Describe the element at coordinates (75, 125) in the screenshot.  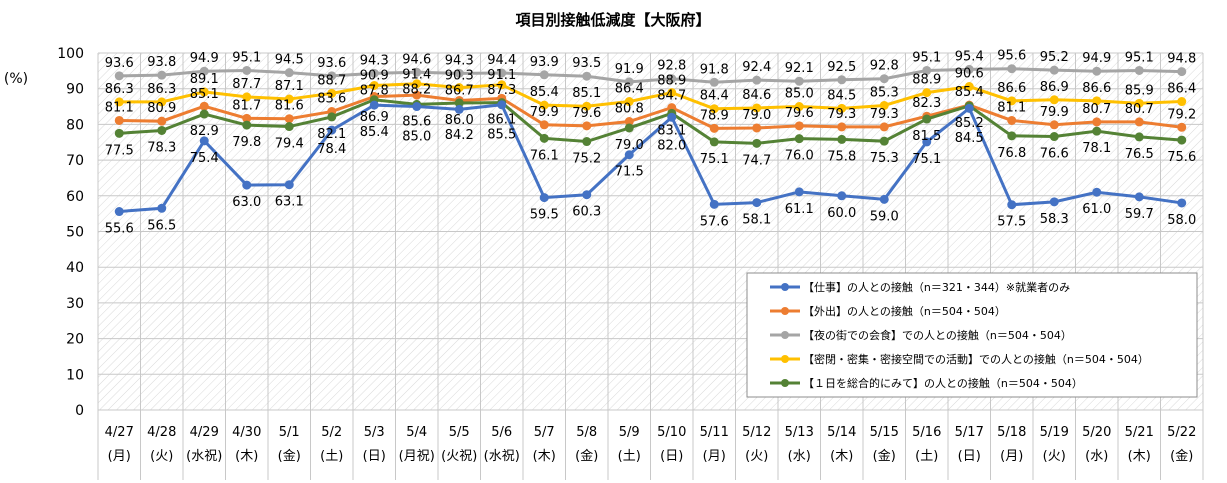
I see `y-tick-label: 80` at that location.